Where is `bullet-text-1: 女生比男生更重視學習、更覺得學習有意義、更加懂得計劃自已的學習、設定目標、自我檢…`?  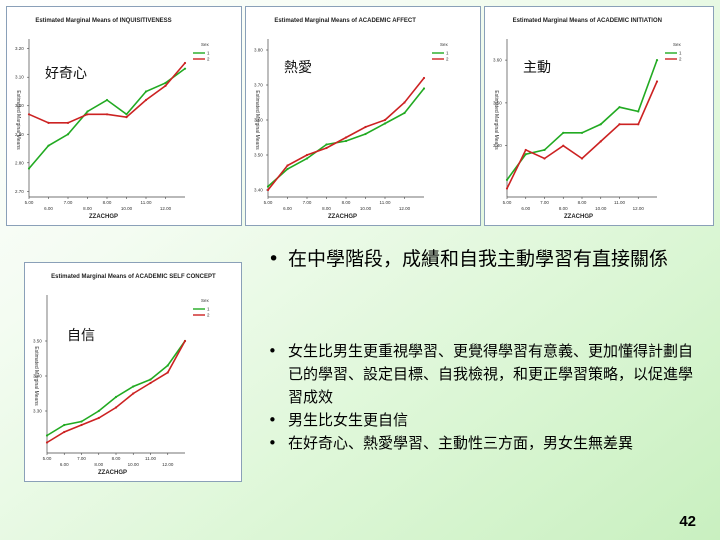 bullet-text-1: 女生比男生更重視學習、更覺得學習有意義、更加懂得計劃自已的學習、設定目標、自我檢… is located at coordinates (491, 374).